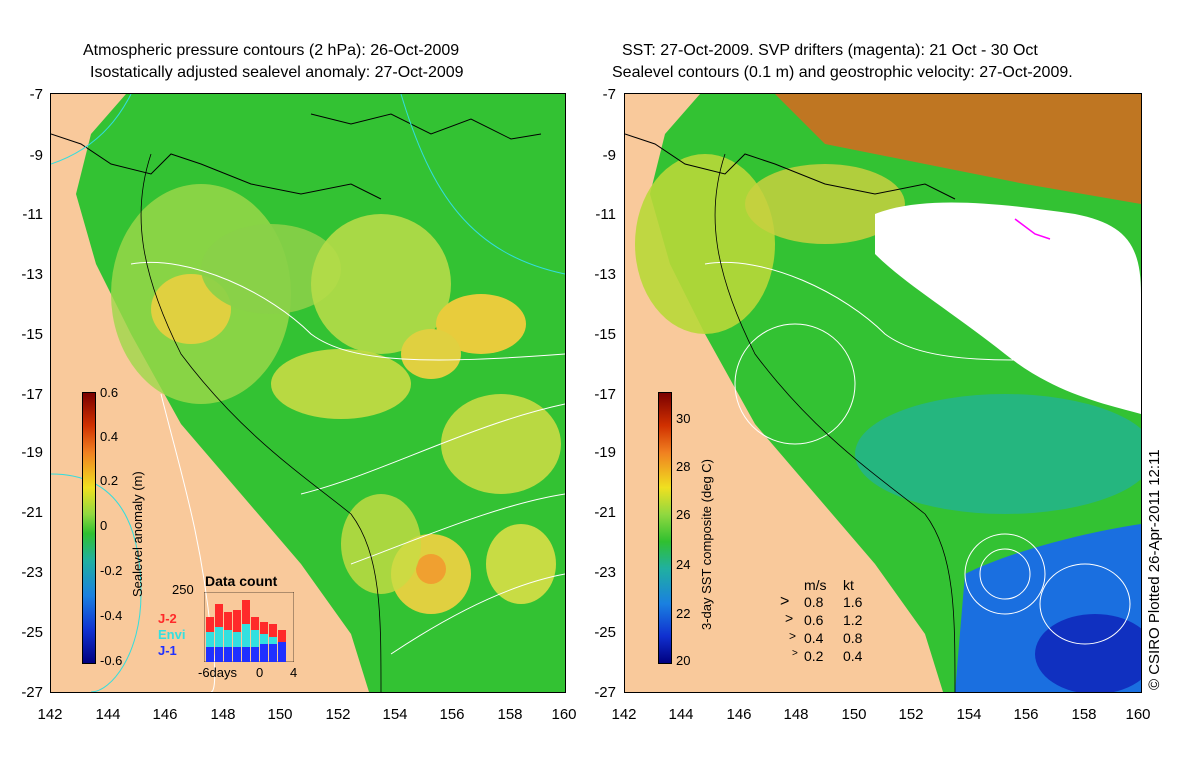 The height and width of the screenshot is (780, 1200). I want to click on left-y-tick: -25, so click(32, 632).